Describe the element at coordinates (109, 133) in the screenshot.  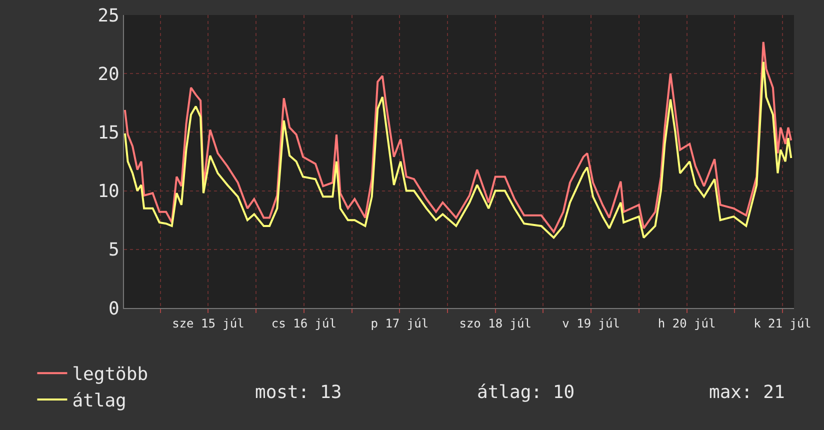
I see `y-tick-label: 15` at that location.